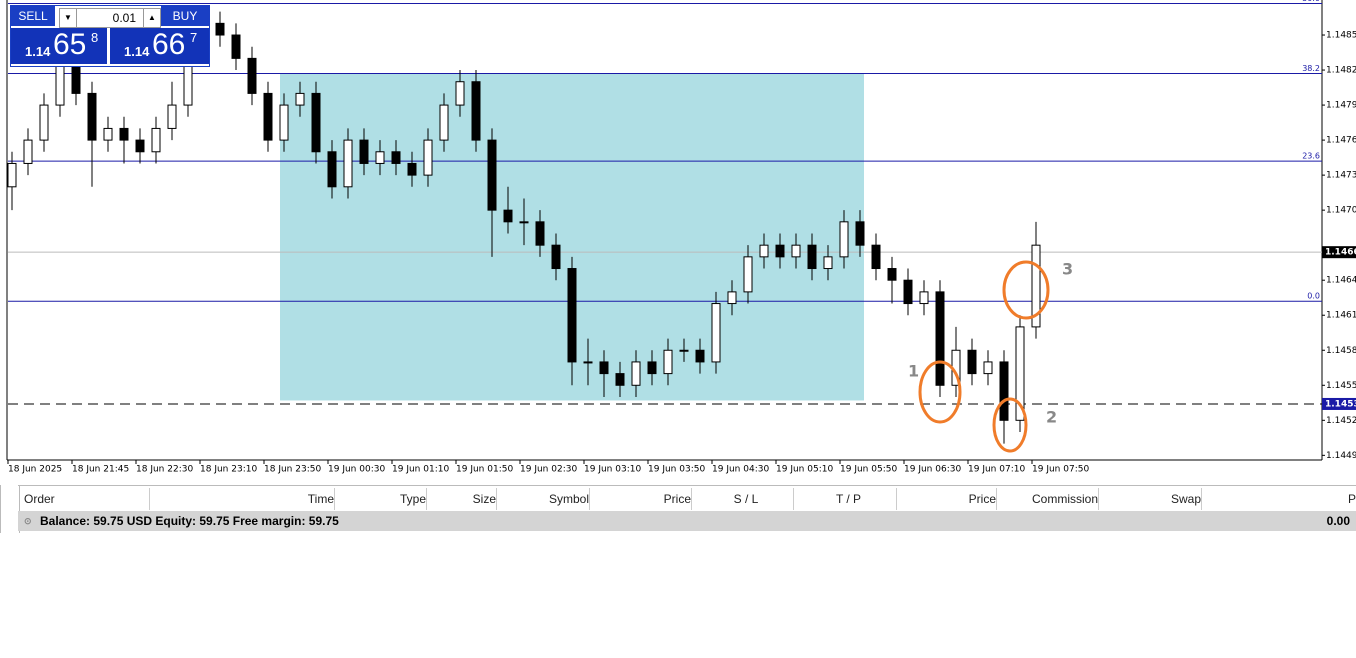 This screenshot has height=658, width=1356. What do you see at coordinates (1341, 141) in the screenshot?
I see `y-tick-label: 1.1476` at bounding box center [1341, 141].